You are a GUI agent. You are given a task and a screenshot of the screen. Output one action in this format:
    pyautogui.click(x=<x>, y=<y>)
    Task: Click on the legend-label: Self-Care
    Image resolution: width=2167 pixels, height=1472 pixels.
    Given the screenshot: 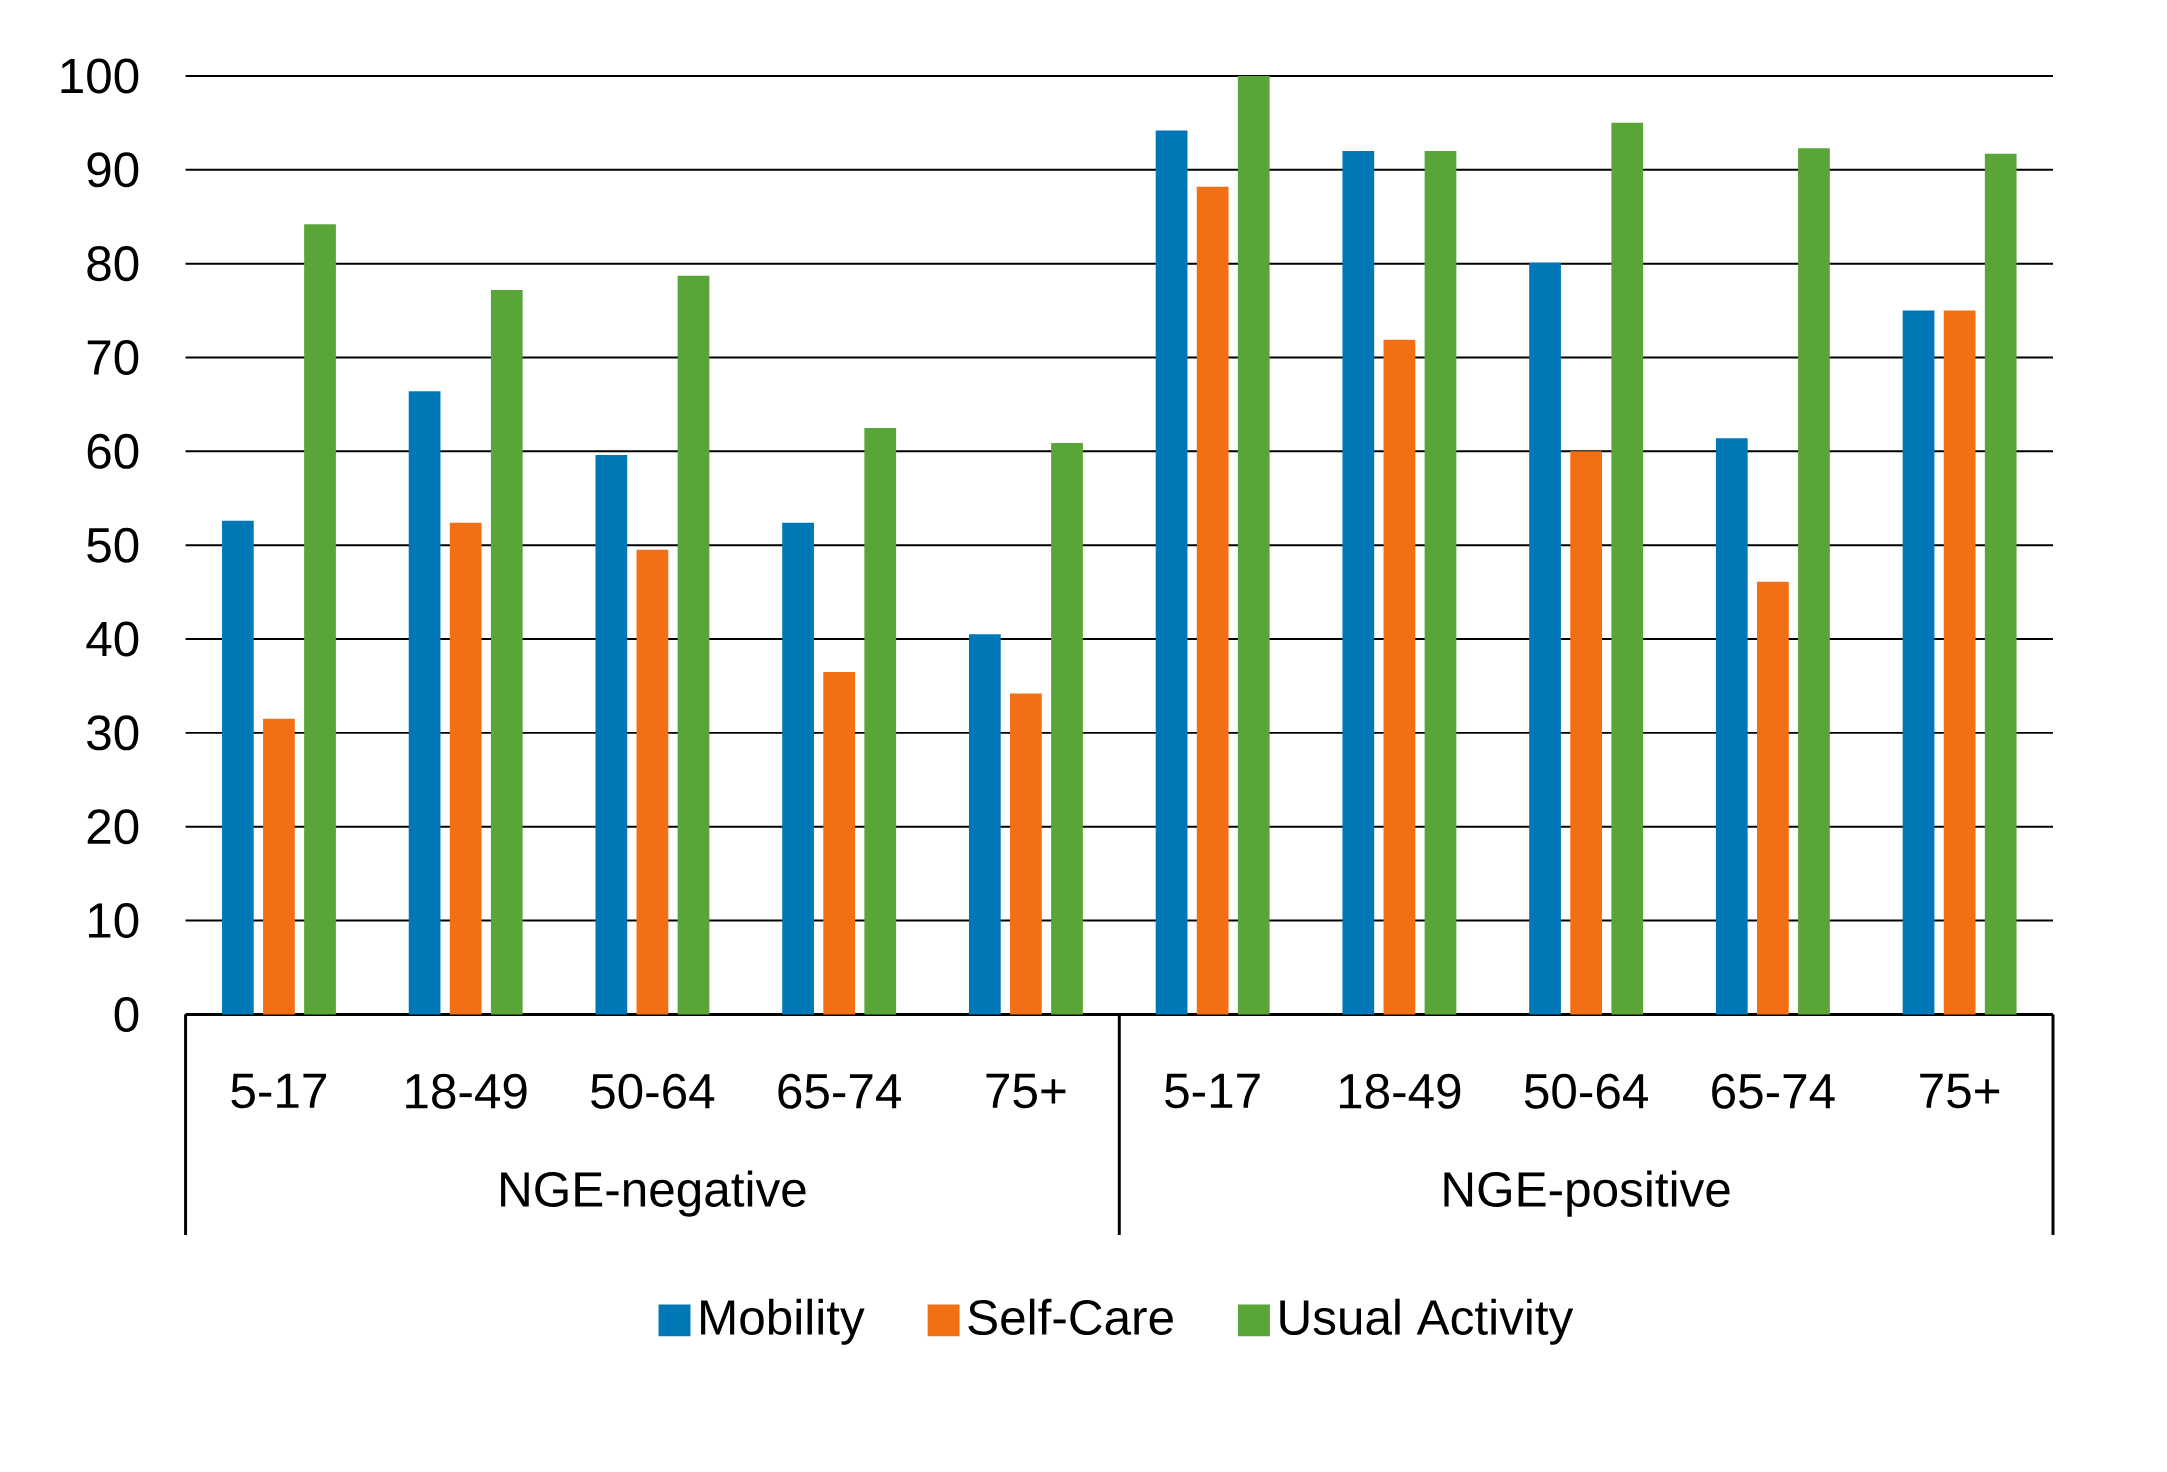 What is the action you would take?
    pyautogui.click(x=1070, y=1316)
    